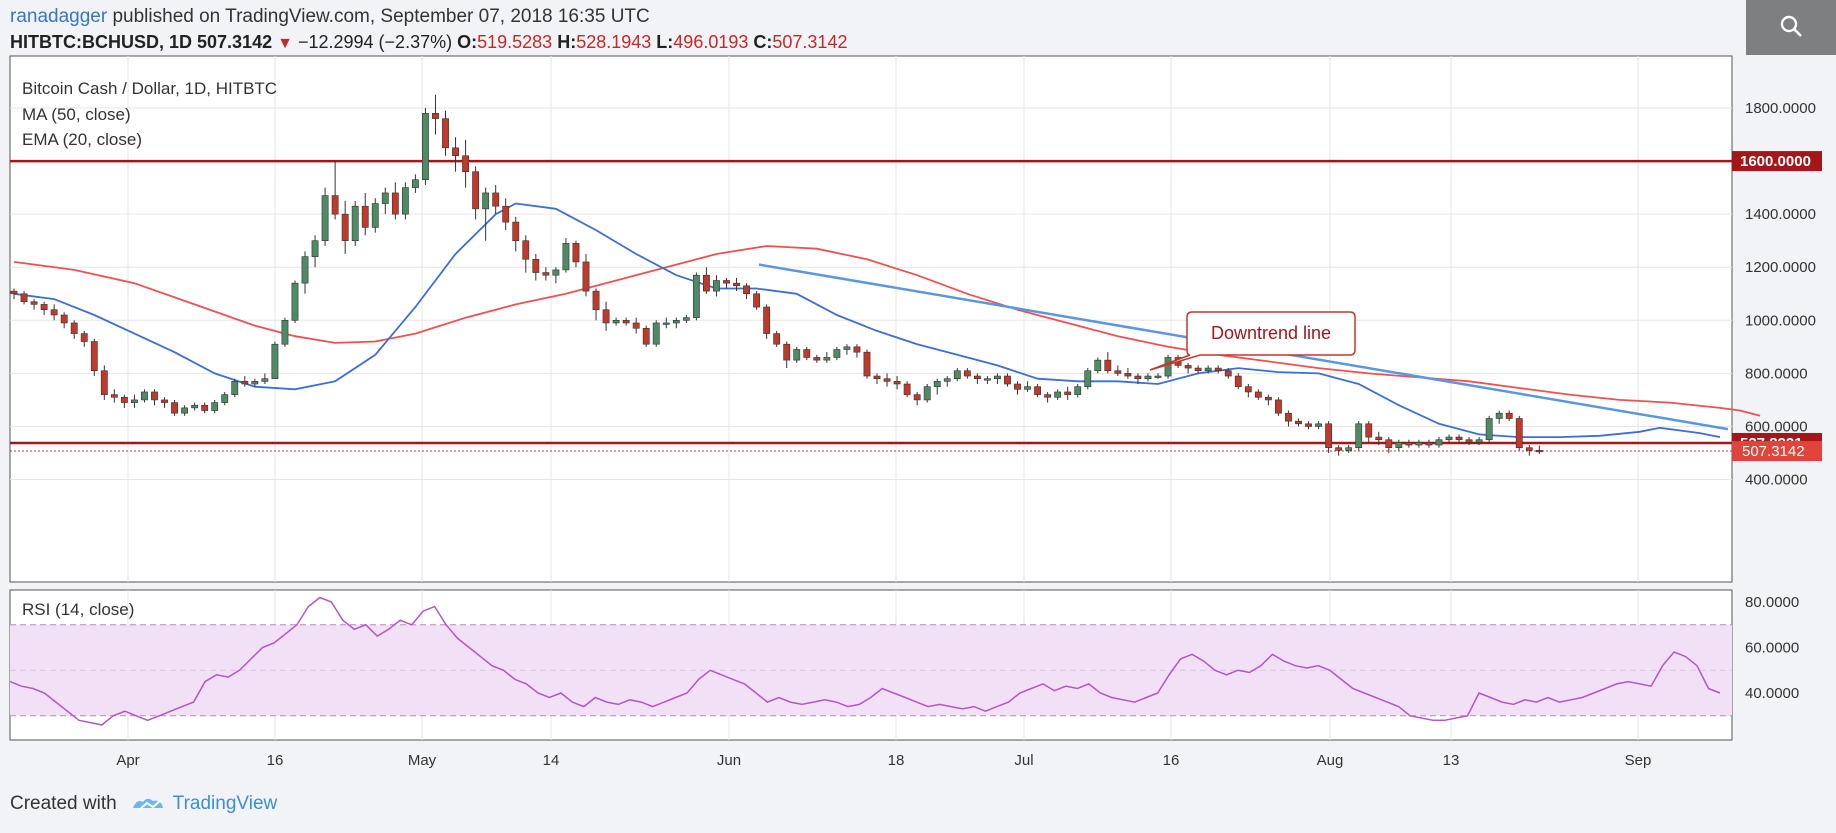  Describe the element at coordinates (1638, 760) in the screenshot. I see `x-tick-label: Sep` at that location.